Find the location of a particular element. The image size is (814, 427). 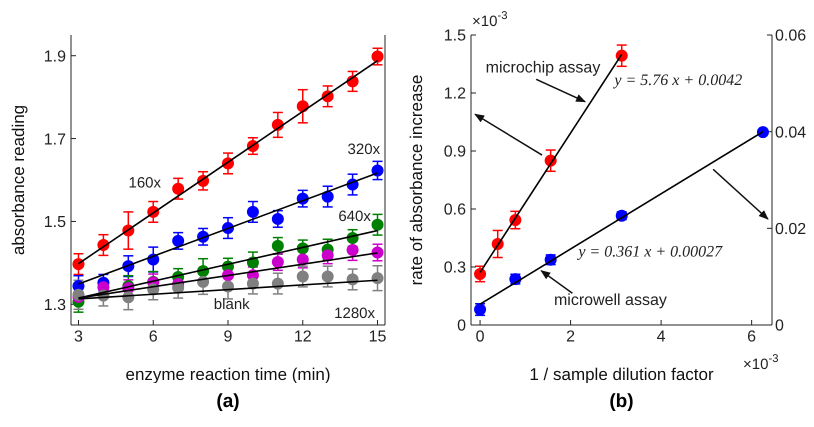

y-axis-title: rate of absorbance increase is located at coordinates (416, 180).